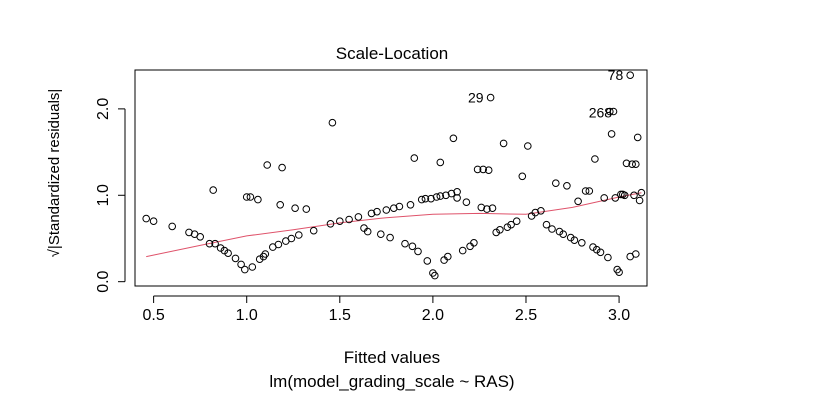  I want to click on smoother-line, so click(394, 225).